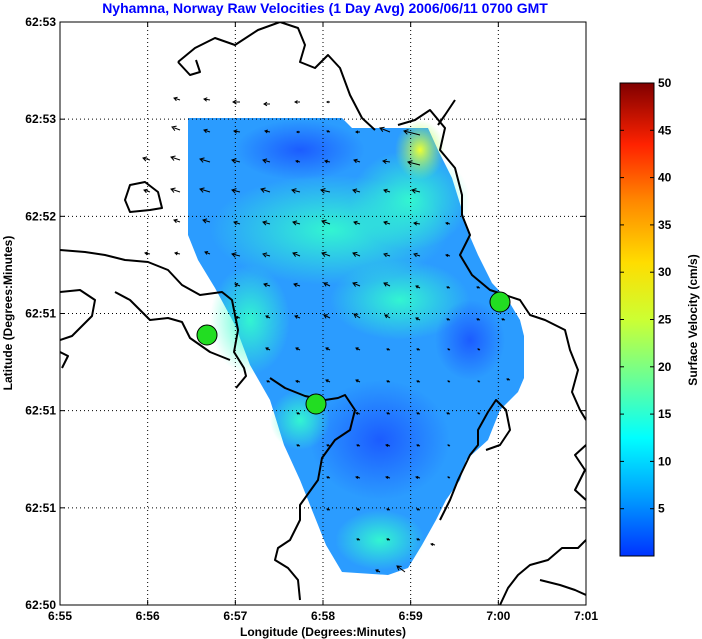 The width and height of the screenshot is (702, 639). Describe the element at coordinates (665, 130) in the screenshot. I see `colorbar-tick-label: 45` at that location.